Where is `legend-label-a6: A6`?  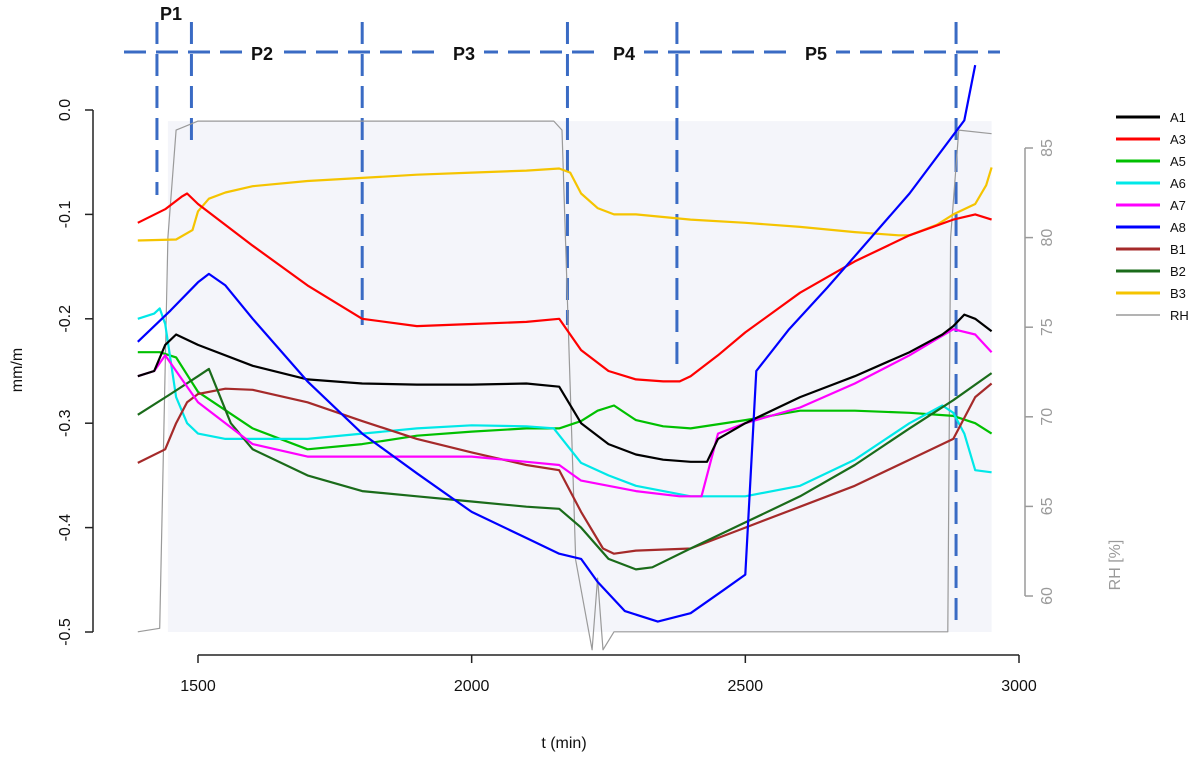
legend-label-a6: A6 is located at coordinates (1178, 183).